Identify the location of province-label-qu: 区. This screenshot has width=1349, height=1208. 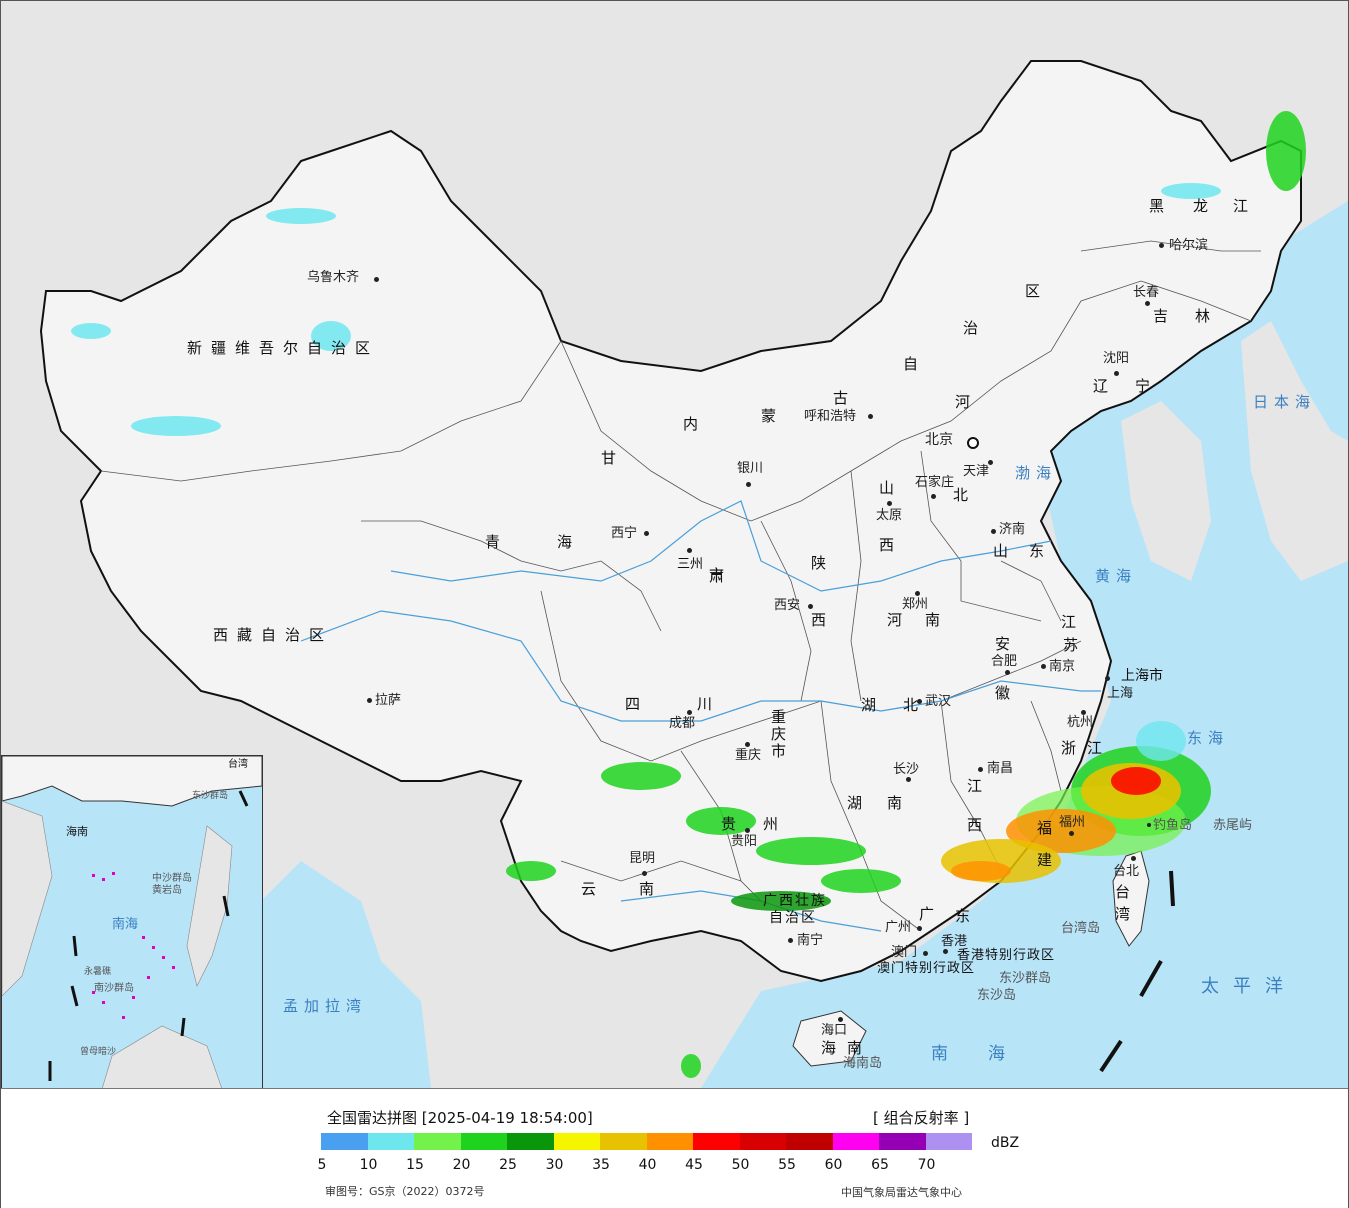
(1037, 291).